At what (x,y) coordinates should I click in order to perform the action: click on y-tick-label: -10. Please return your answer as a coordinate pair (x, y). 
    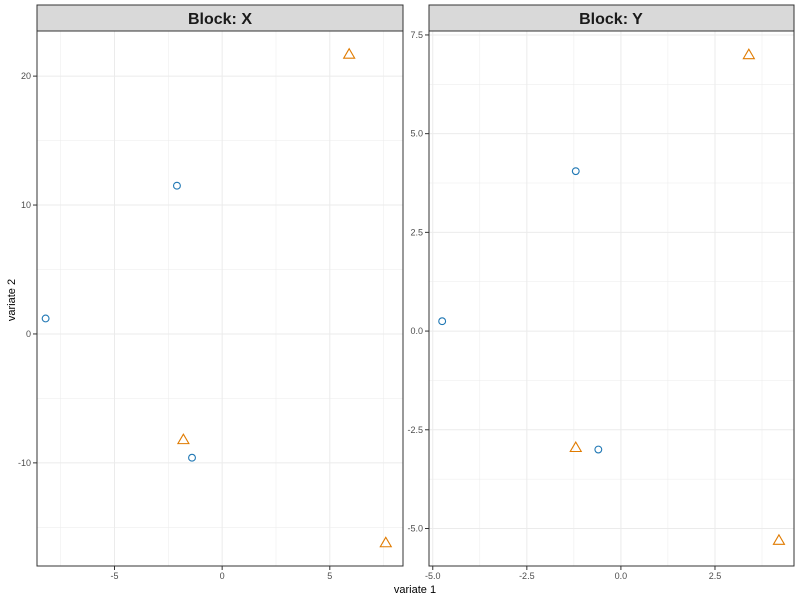
    Looking at the image, I should click on (24, 463).